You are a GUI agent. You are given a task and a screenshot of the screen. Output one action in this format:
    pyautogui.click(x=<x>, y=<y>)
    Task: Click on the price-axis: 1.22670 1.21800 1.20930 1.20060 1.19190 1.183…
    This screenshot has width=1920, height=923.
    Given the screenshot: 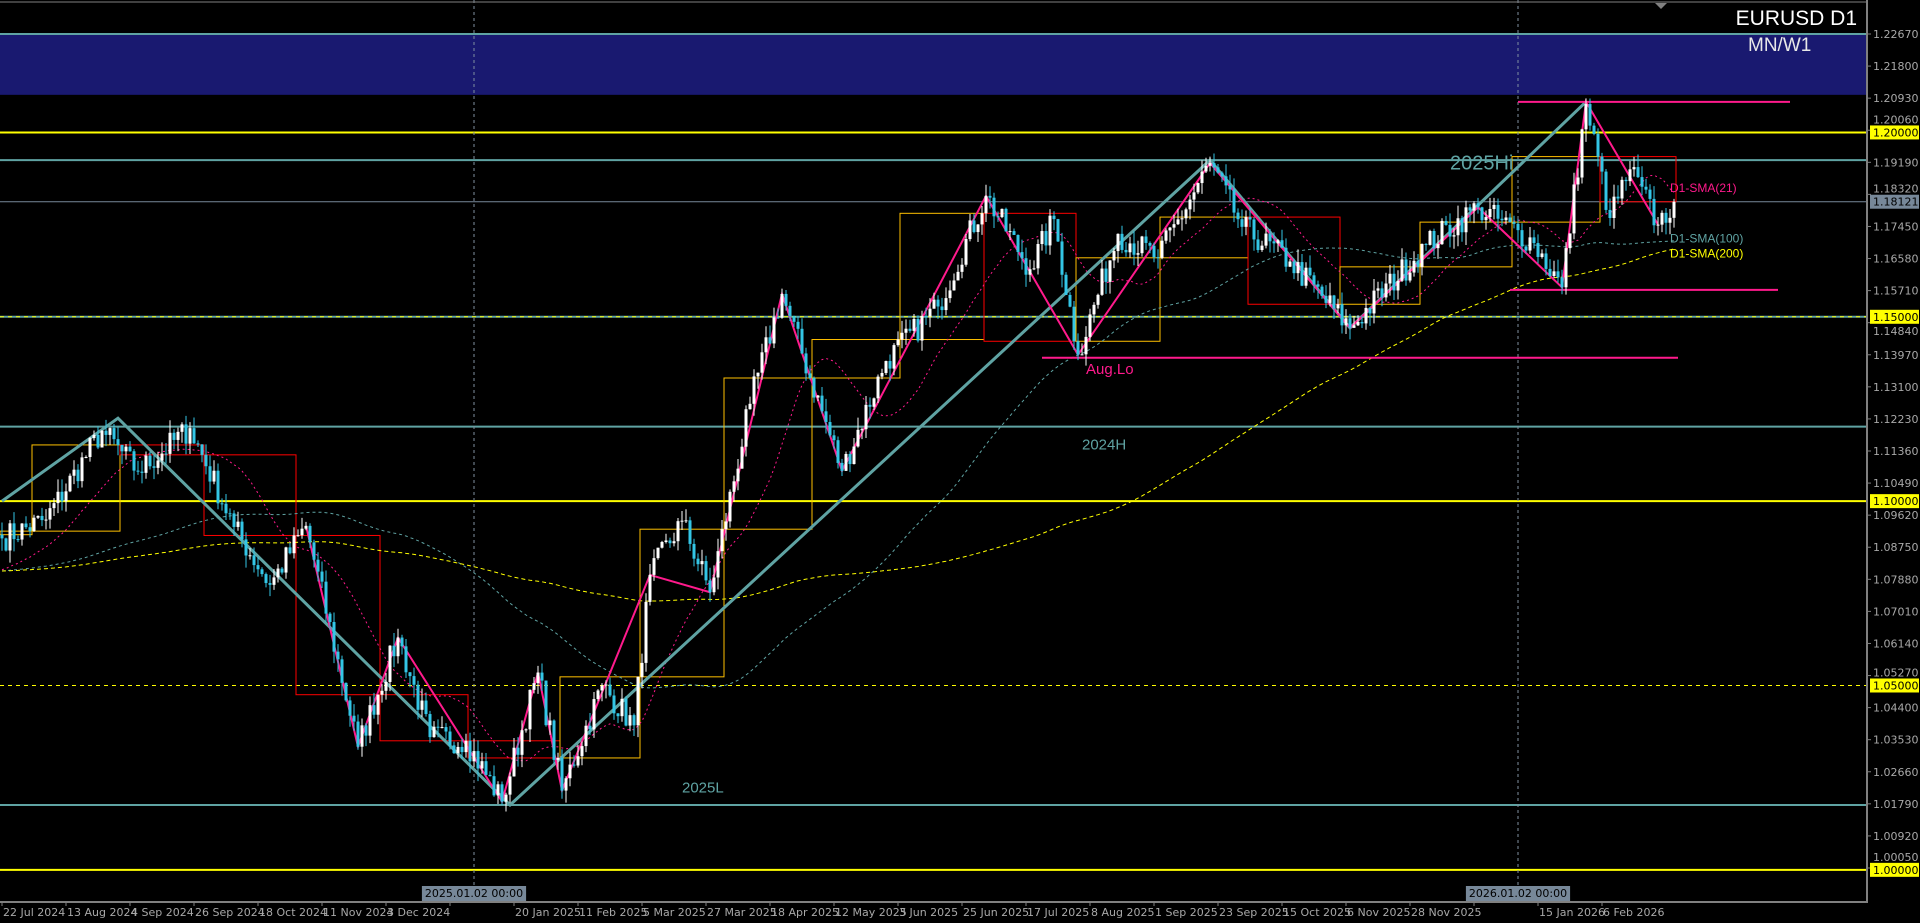 What is the action you would take?
    pyautogui.click(x=1893, y=452)
    